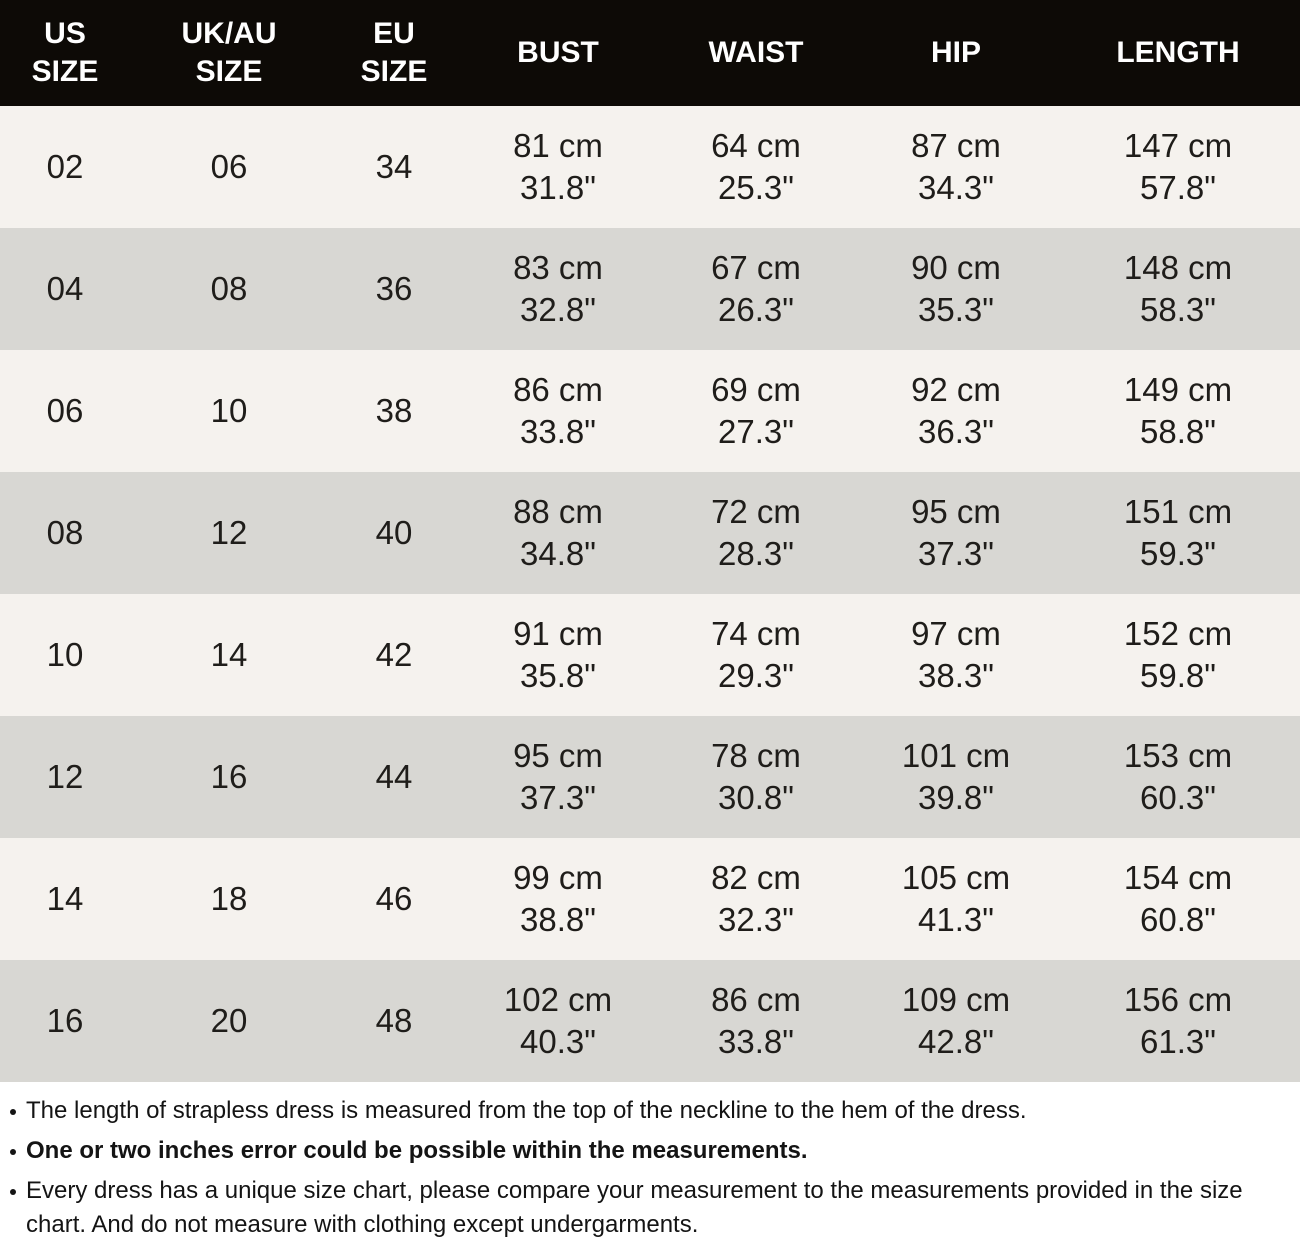 The width and height of the screenshot is (1300, 1244). Describe the element at coordinates (558, 145) in the screenshot. I see `cell-value: 81 cm` at that location.